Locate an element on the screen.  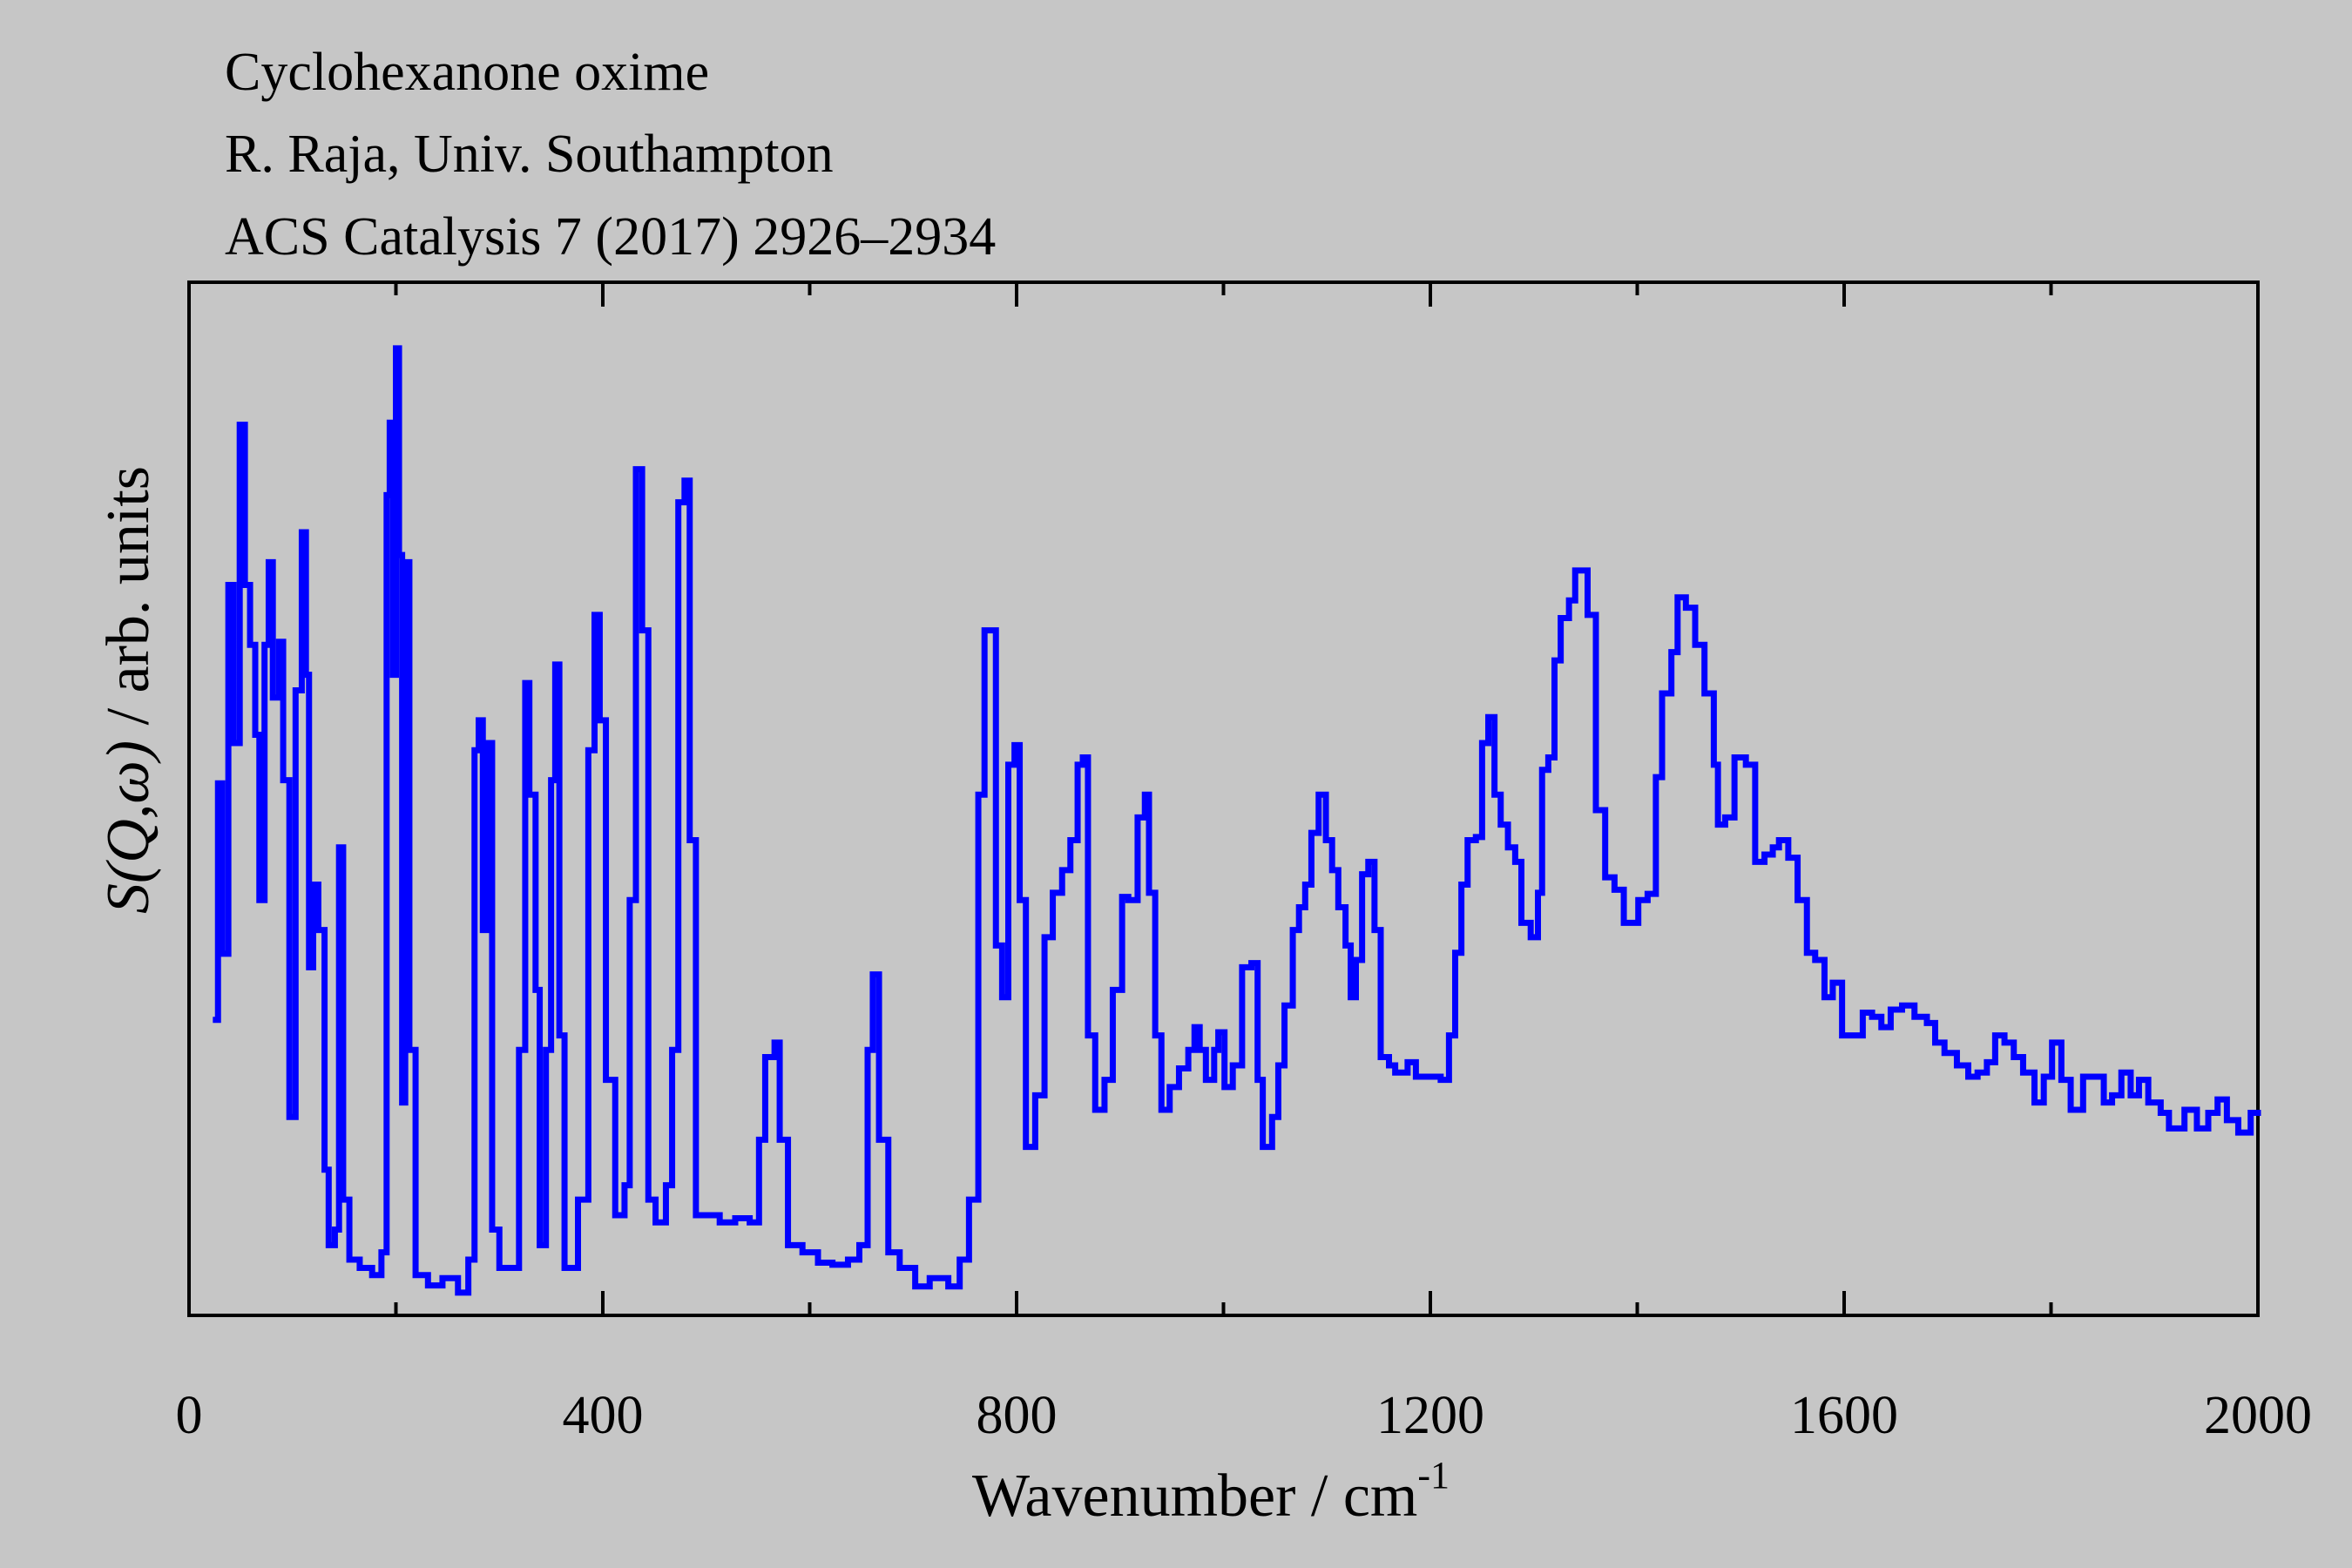
x-axis-label-text: Wavenumber / cm is located at coordinates (1194, 1497).